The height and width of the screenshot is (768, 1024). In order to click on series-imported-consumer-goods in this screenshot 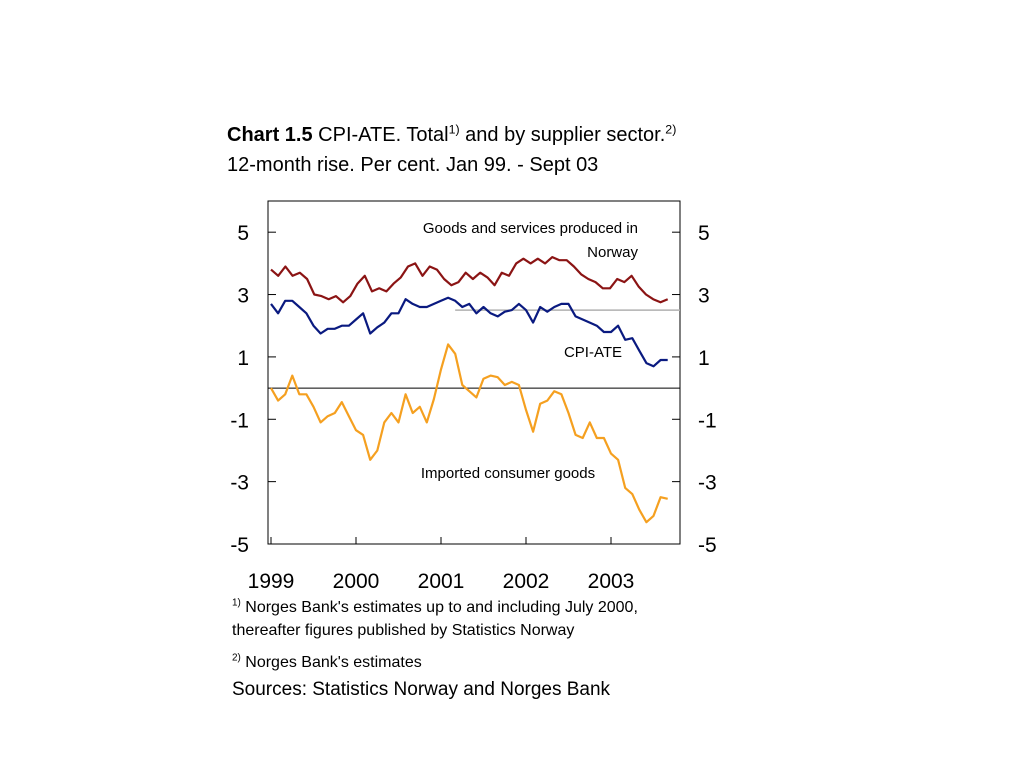, I will do `click(469, 433)`.